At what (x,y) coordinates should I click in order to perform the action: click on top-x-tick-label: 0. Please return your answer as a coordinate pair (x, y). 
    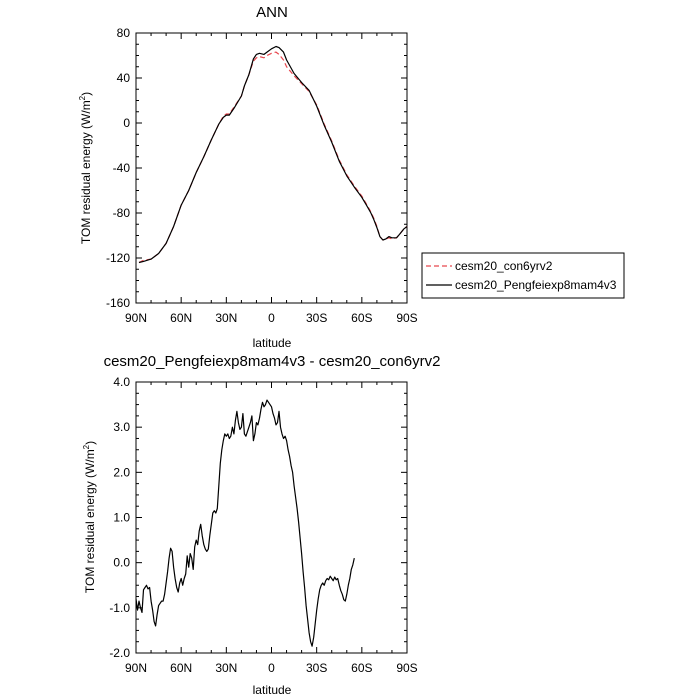
    Looking at the image, I should click on (271, 318).